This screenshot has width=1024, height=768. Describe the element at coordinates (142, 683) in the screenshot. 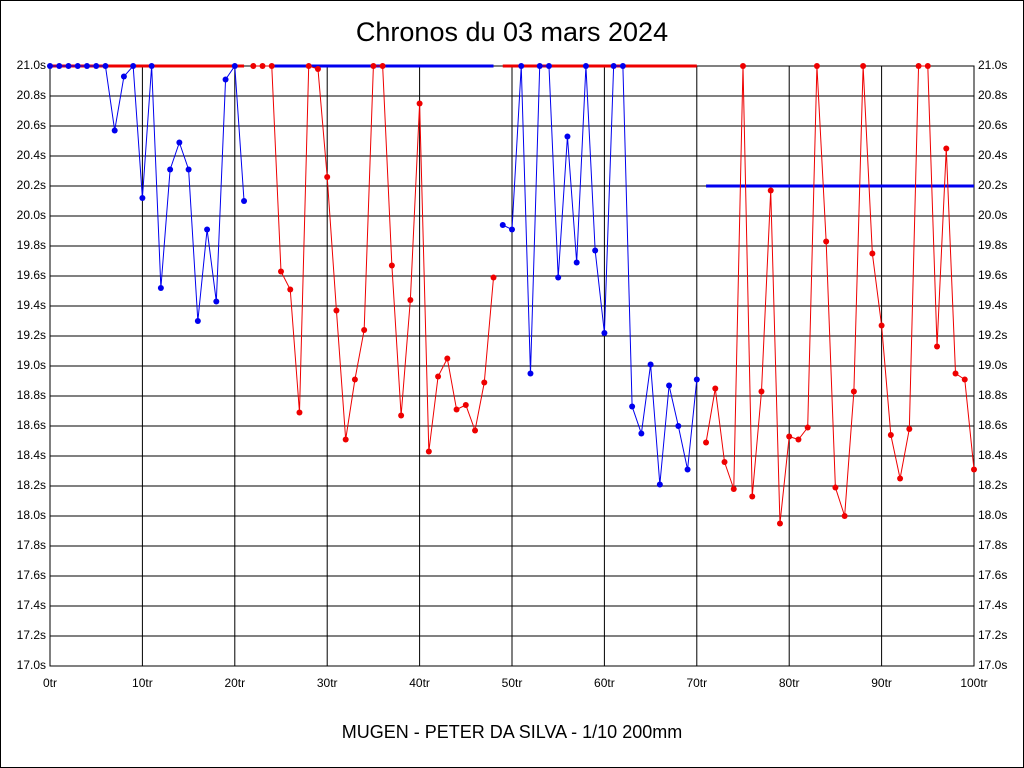

I see `x-tick-label: 10tr` at that location.